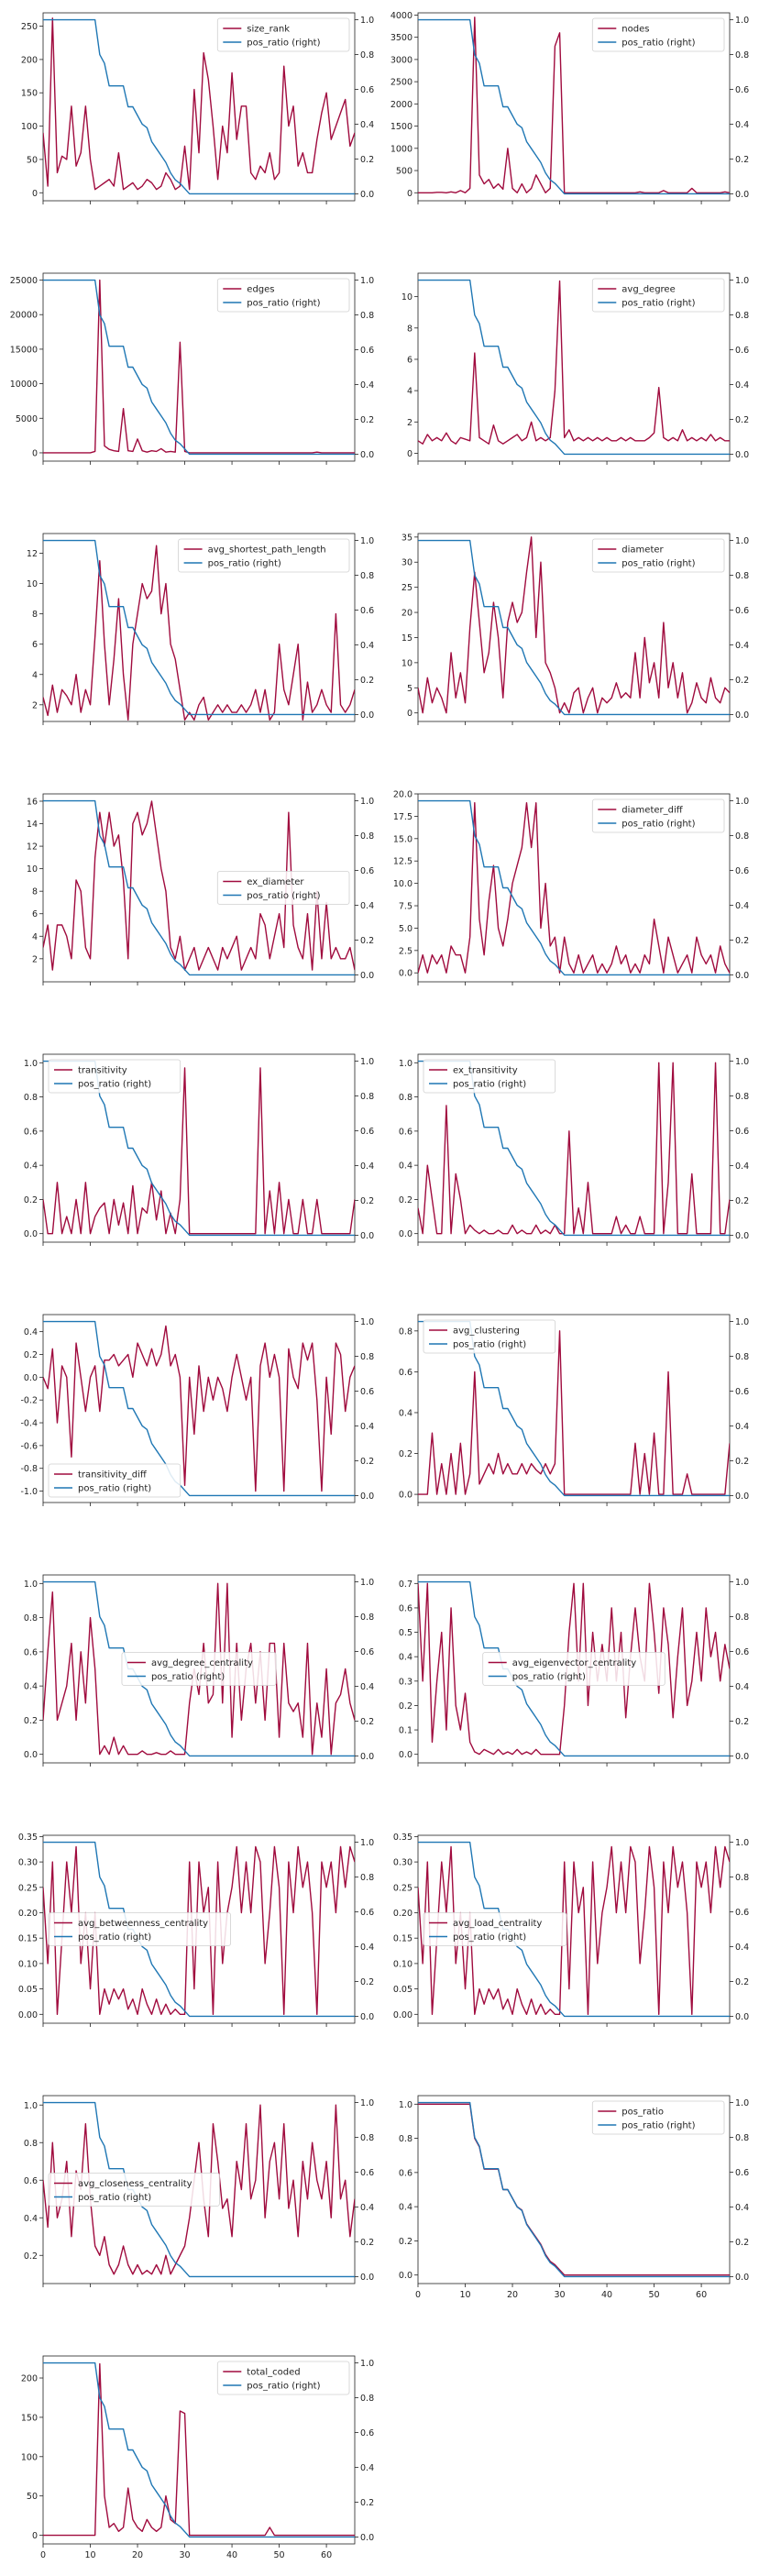  Describe the element at coordinates (32, 847) in the screenshot. I see `left-tick-label: 12` at that location.